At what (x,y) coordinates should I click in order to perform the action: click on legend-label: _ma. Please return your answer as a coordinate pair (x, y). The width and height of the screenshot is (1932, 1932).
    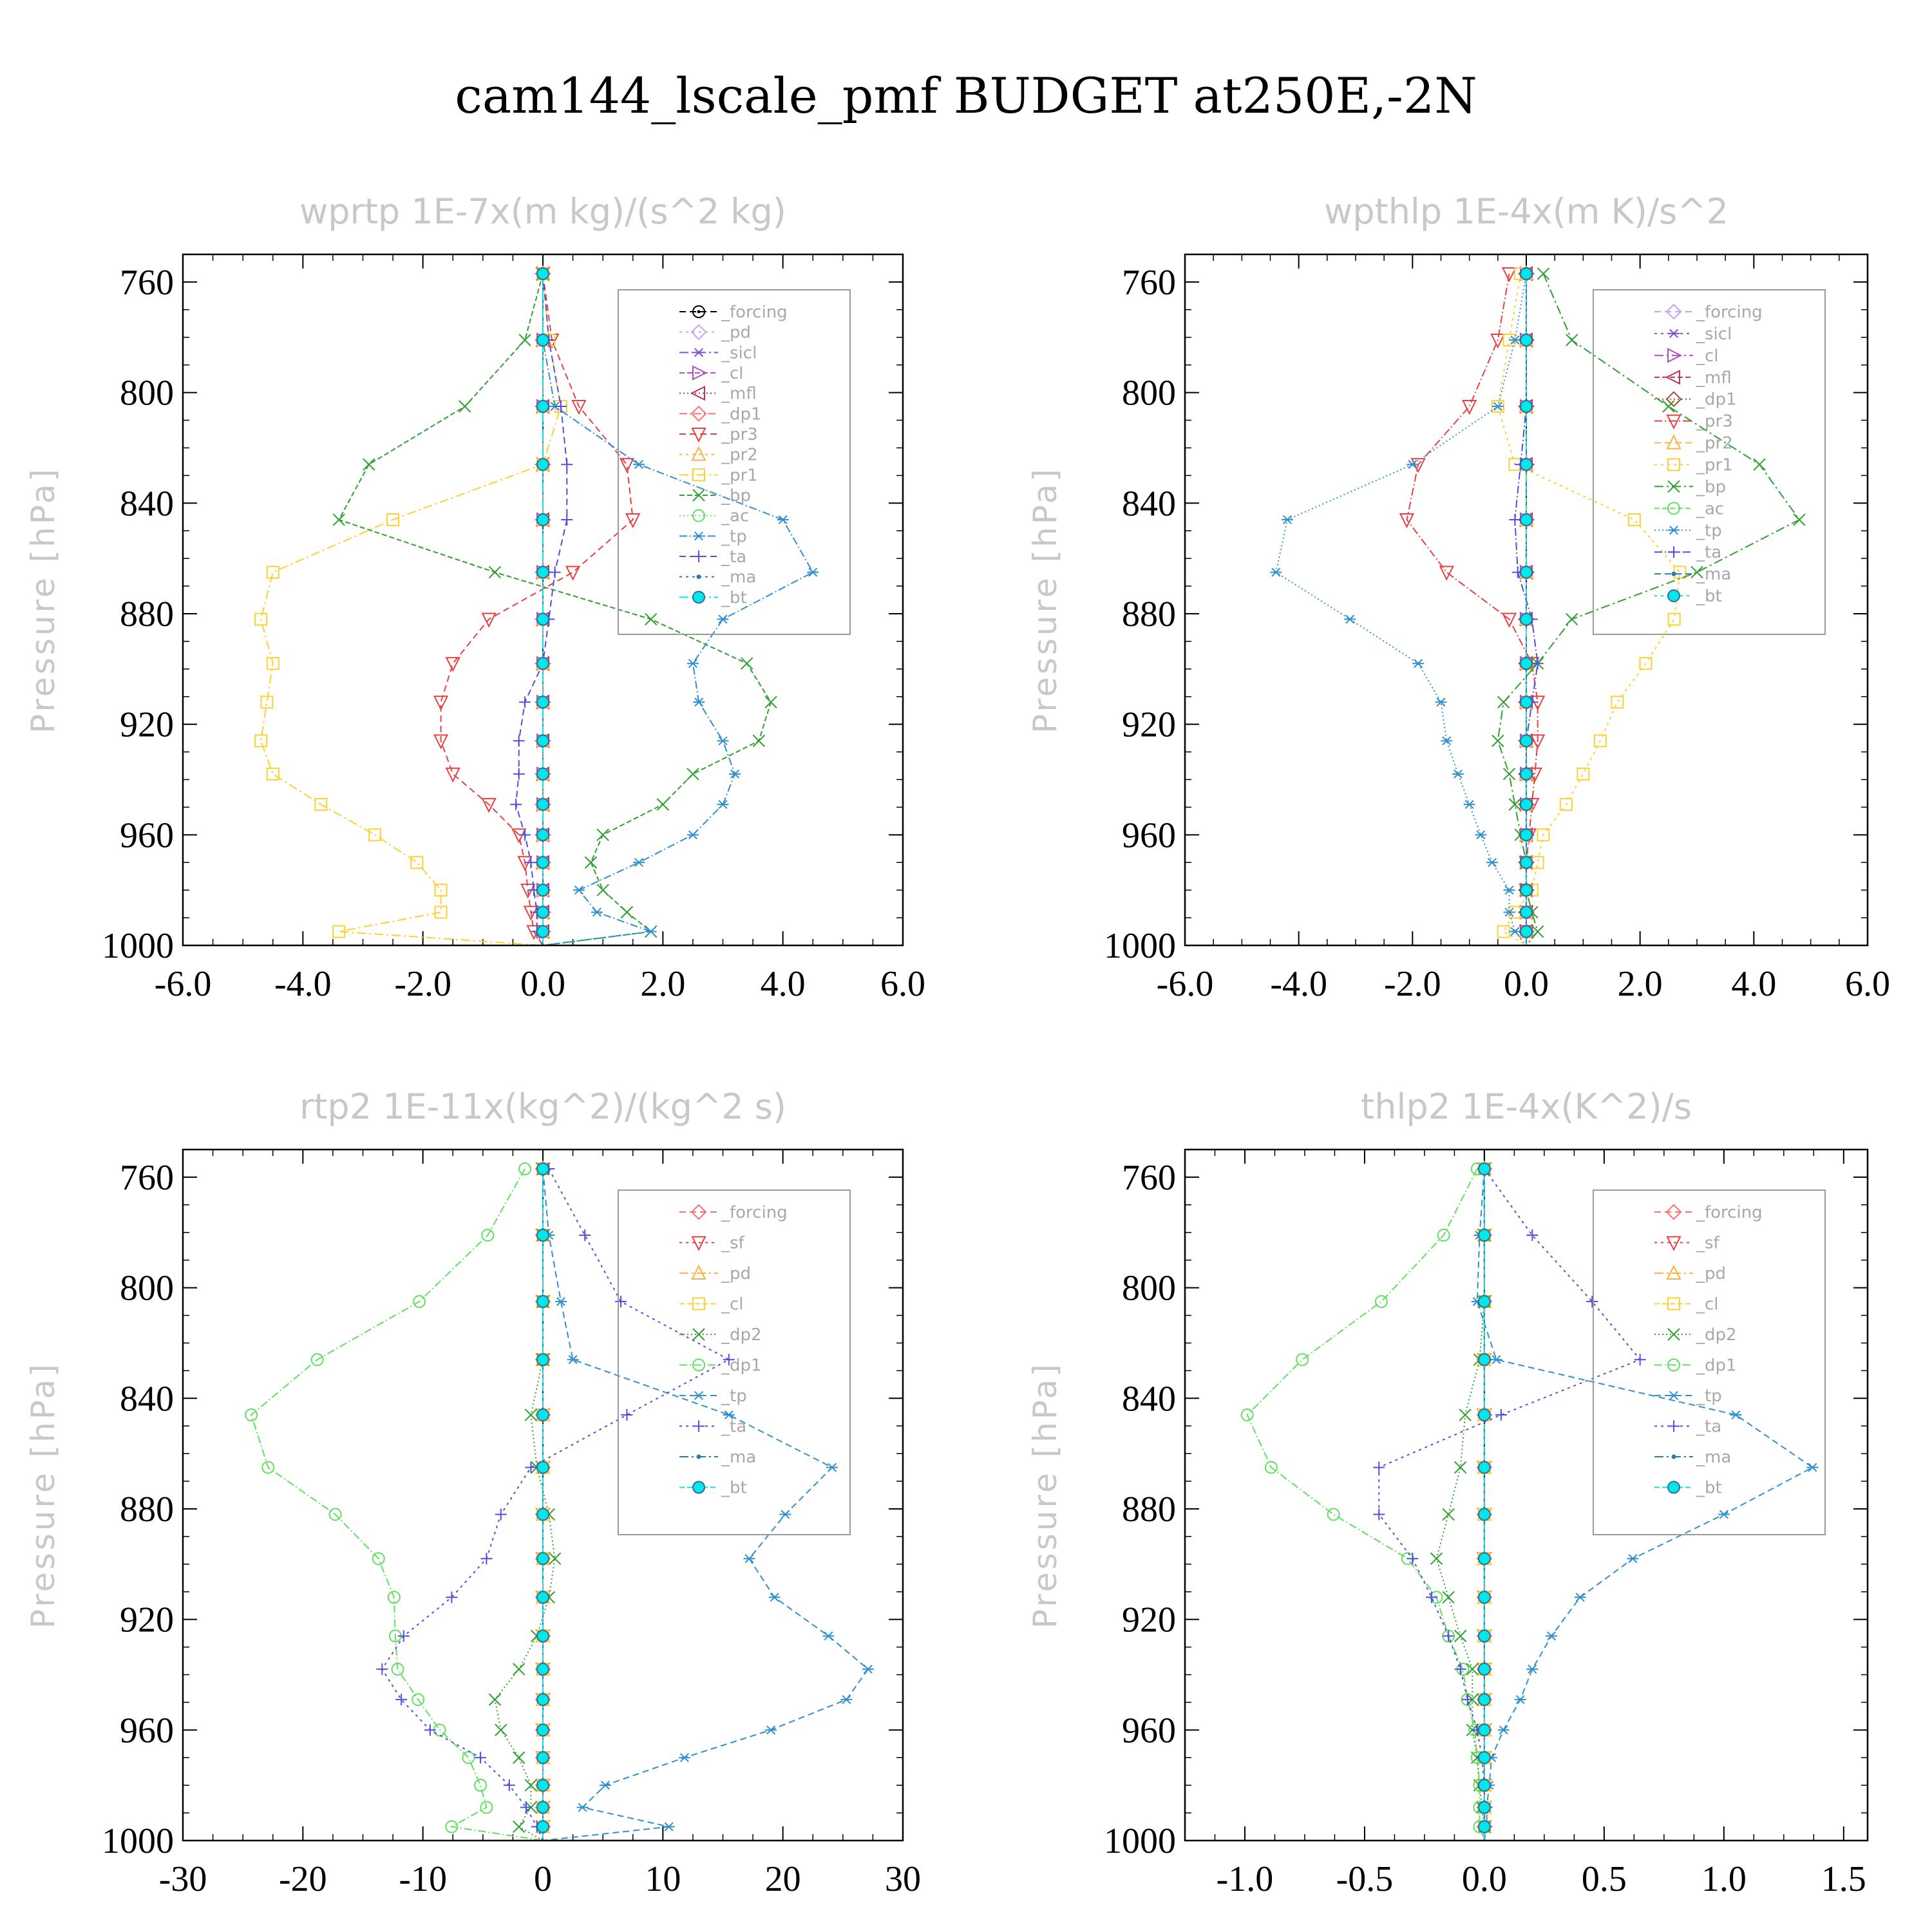
    Looking at the image, I should click on (739, 577).